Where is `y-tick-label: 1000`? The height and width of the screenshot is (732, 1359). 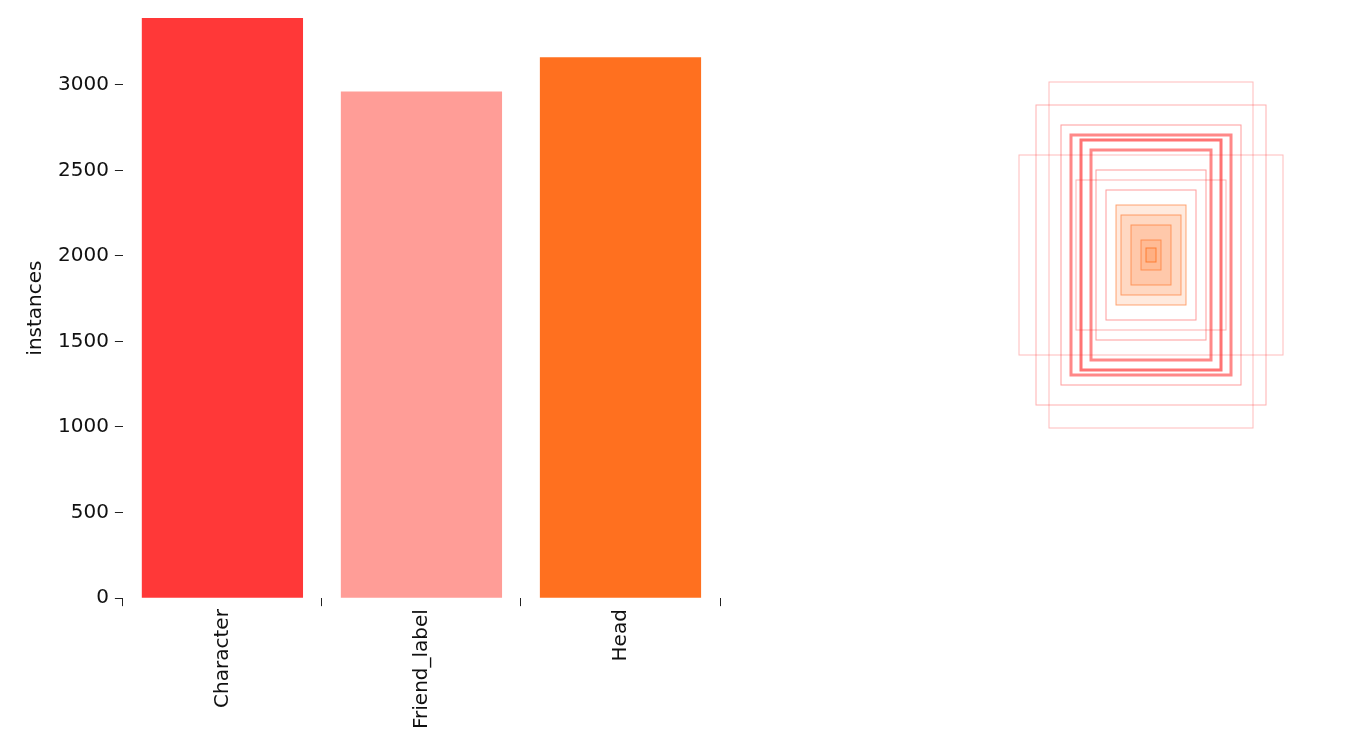 y-tick-label: 1000 is located at coordinates (83, 425).